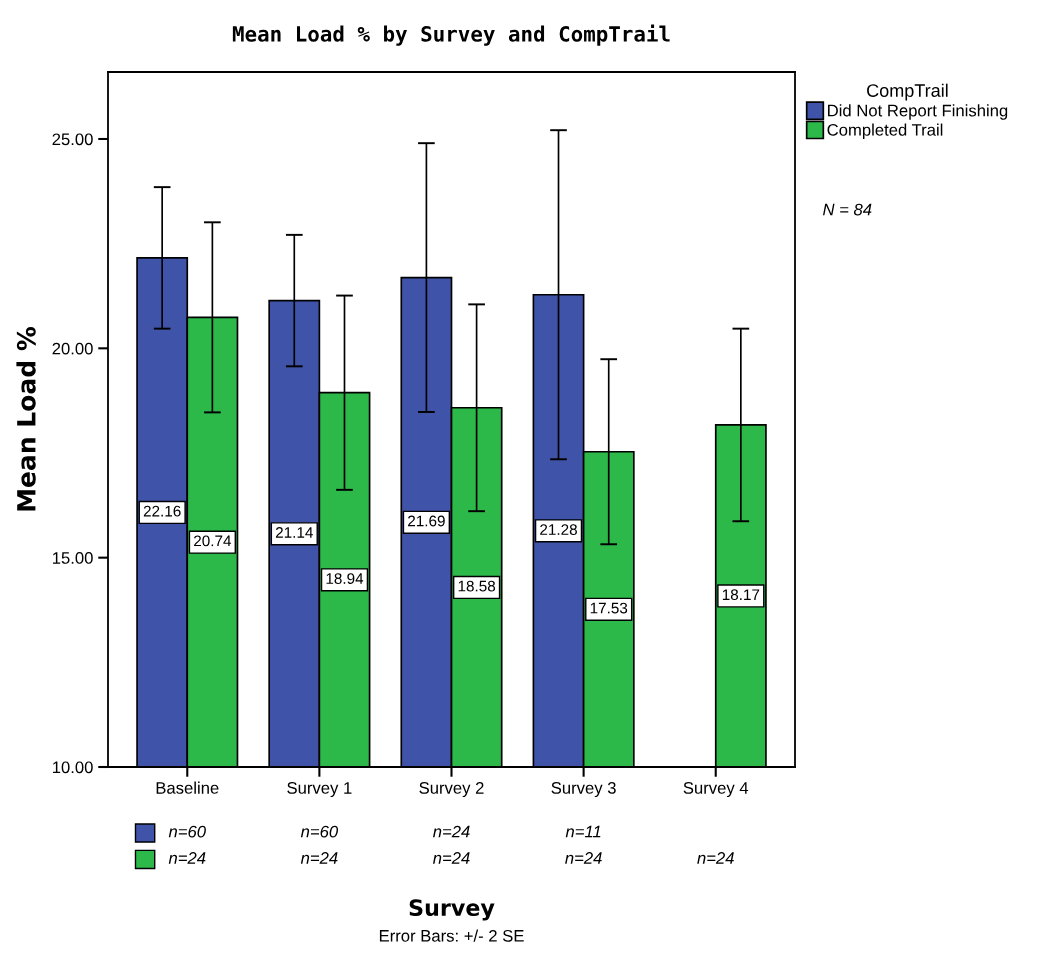  What do you see at coordinates (72, 348) in the screenshot?
I see `y-tick-label: 20.00` at bounding box center [72, 348].